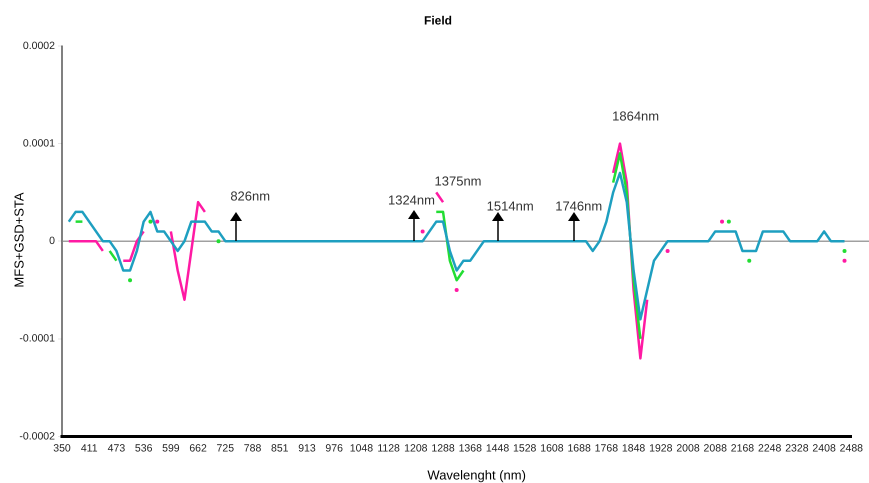 The image size is (869, 483). Describe the element at coordinates (334, 448) in the screenshot. I see `x-tick-label: 976` at that location.